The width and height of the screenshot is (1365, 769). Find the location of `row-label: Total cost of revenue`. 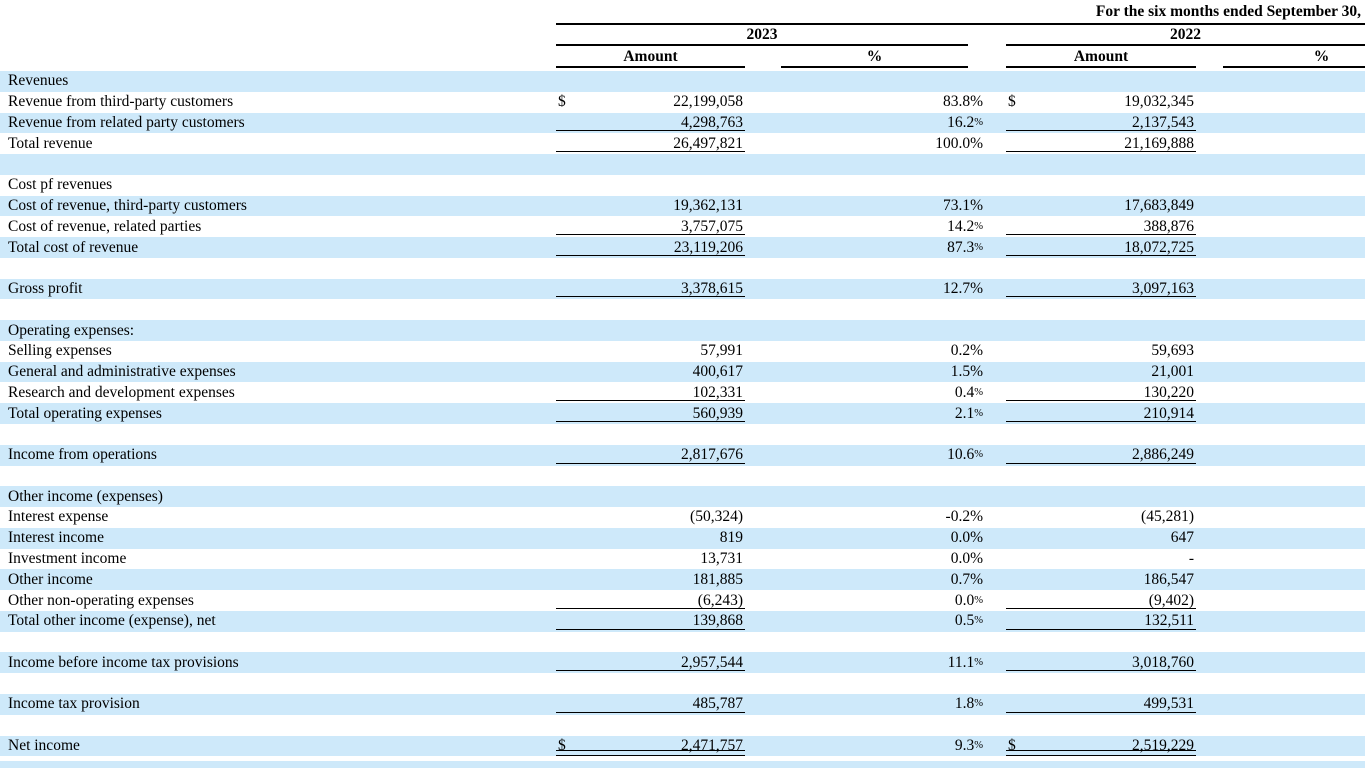

row-label: Total cost of revenue is located at coordinates (73, 247).